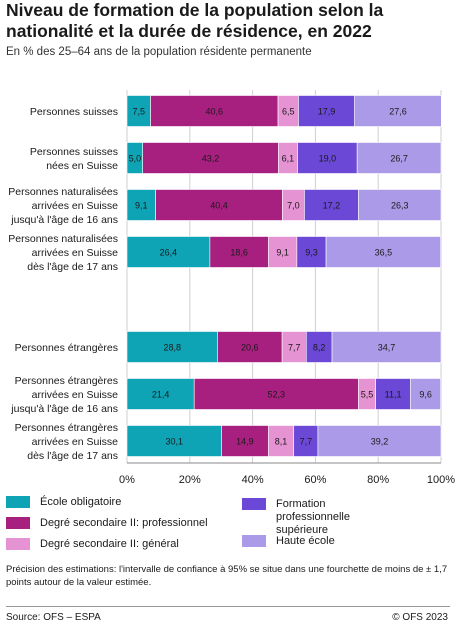 The width and height of the screenshot is (456, 629). I want to click on data-label: 36,5, so click(384, 253).